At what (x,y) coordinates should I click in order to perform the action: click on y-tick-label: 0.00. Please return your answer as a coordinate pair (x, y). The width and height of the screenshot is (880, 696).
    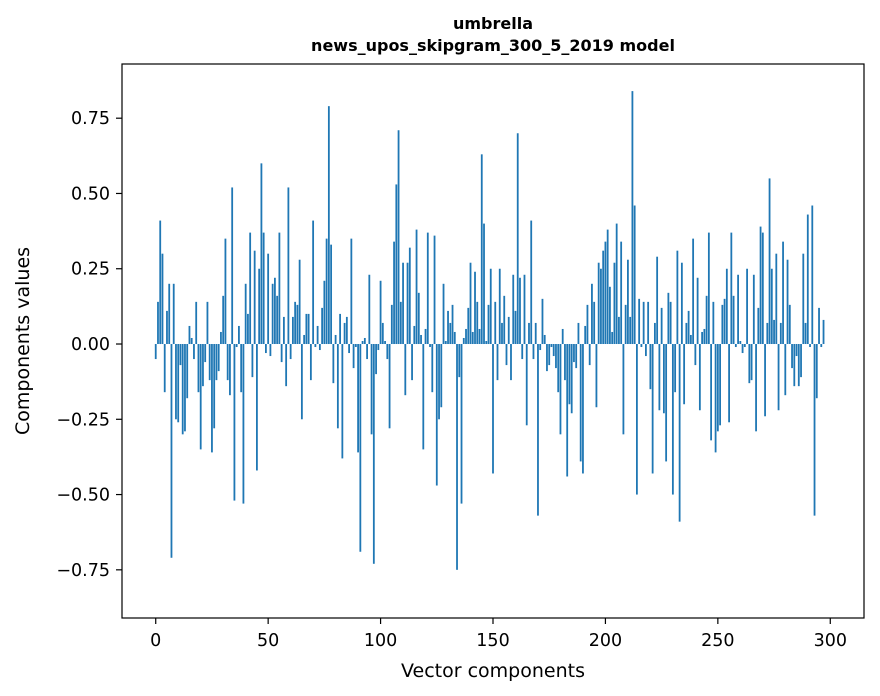
    Looking at the image, I should click on (90, 345).